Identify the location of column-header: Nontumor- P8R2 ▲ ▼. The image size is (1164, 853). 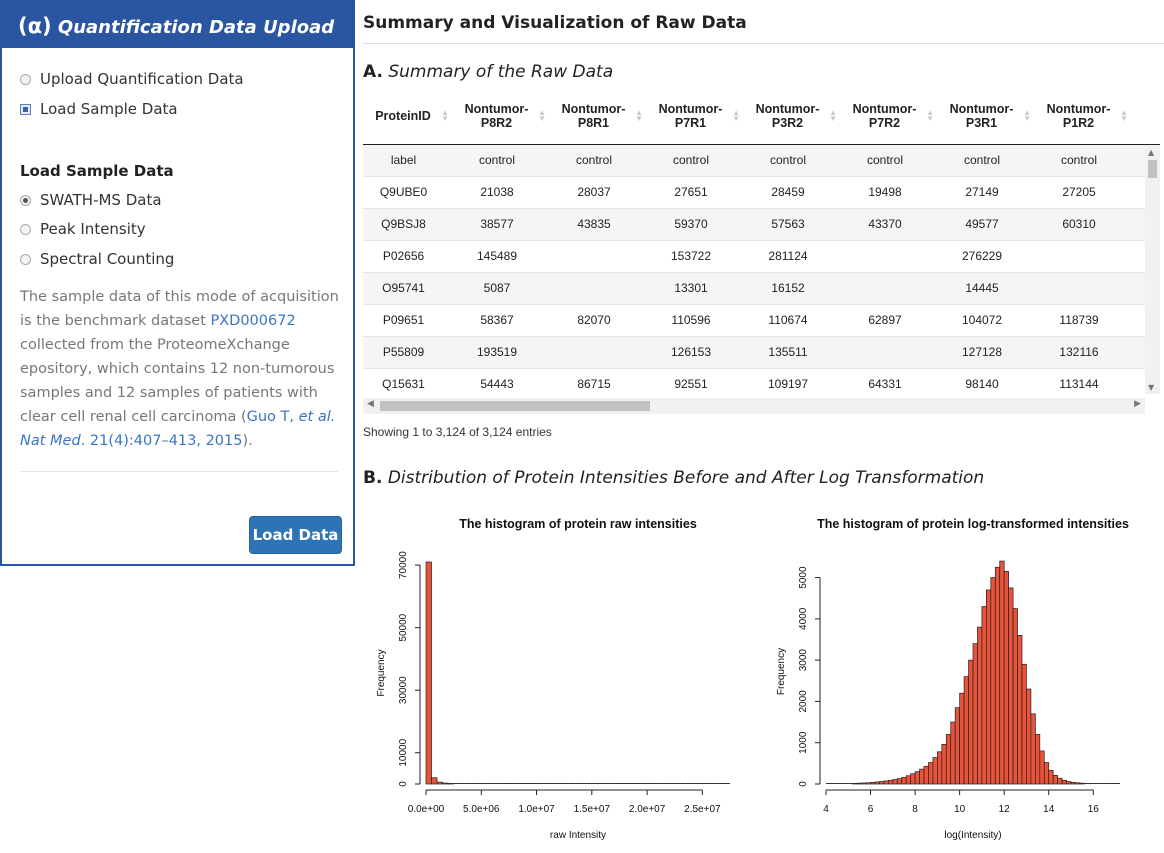
(501, 116).